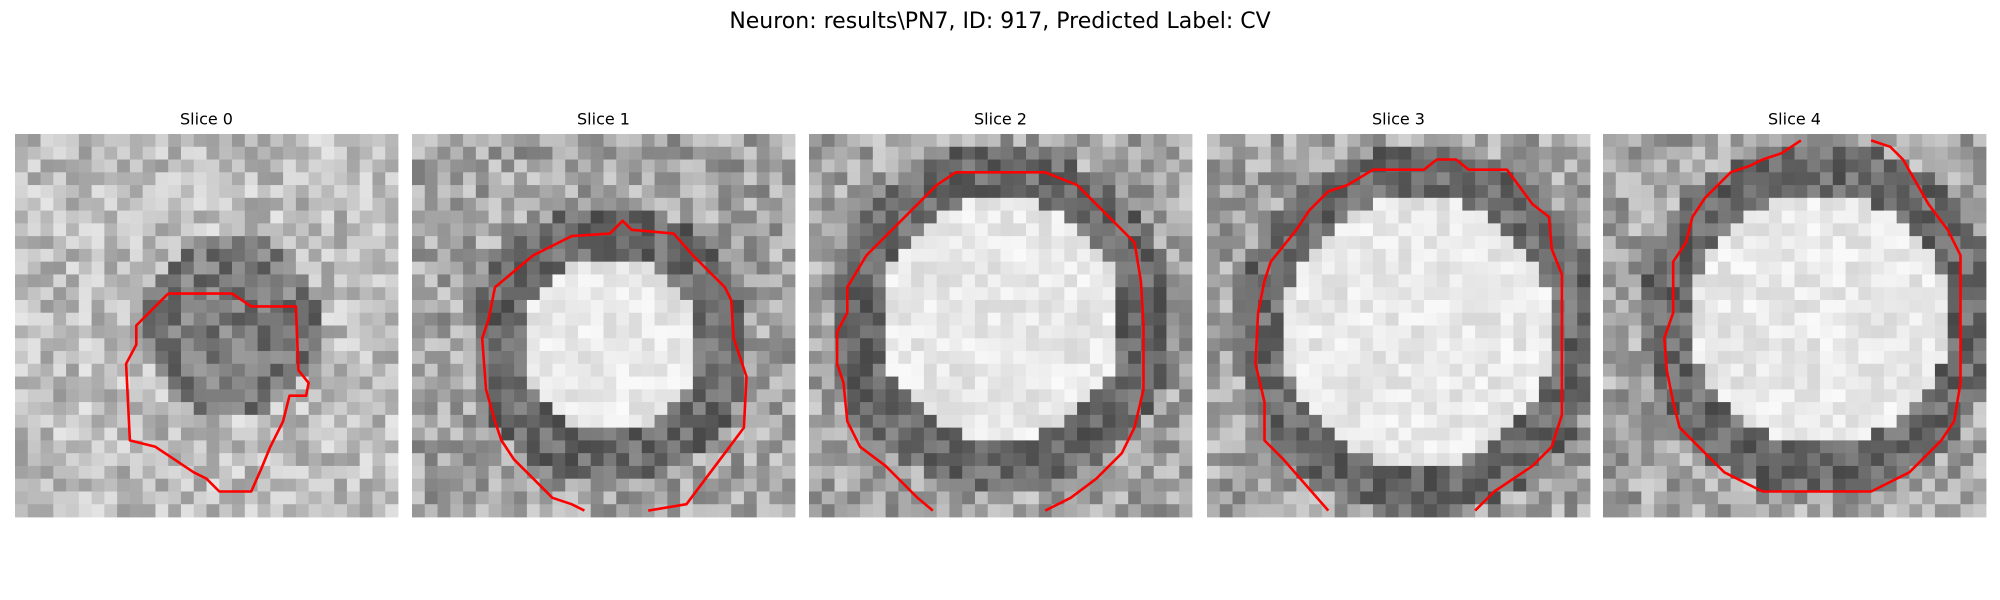 The height and width of the screenshot is (600, 2000). I want to click on slice-image, so click(207, 326).